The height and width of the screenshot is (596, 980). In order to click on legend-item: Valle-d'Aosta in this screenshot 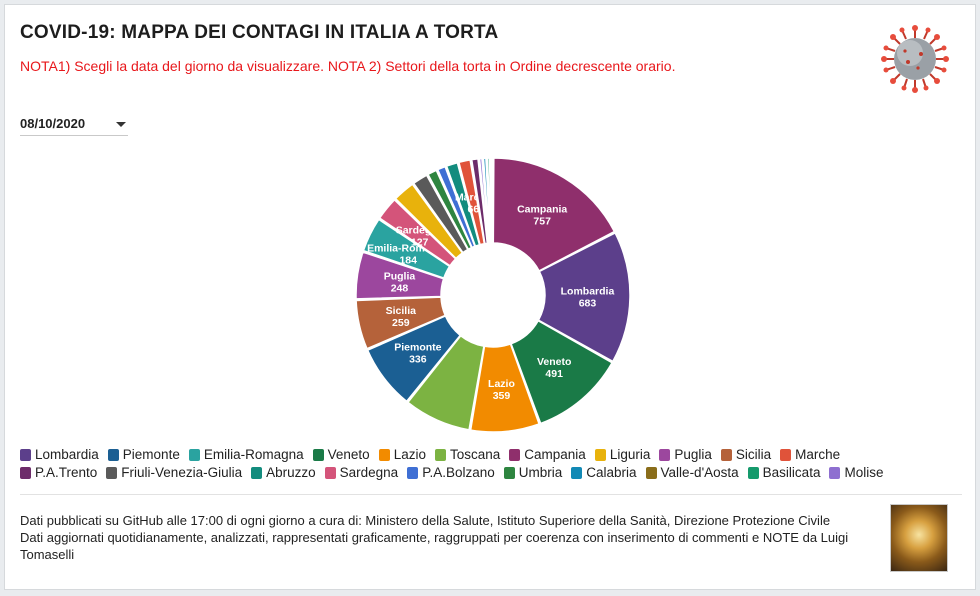, I will do `click(692, 472)`.